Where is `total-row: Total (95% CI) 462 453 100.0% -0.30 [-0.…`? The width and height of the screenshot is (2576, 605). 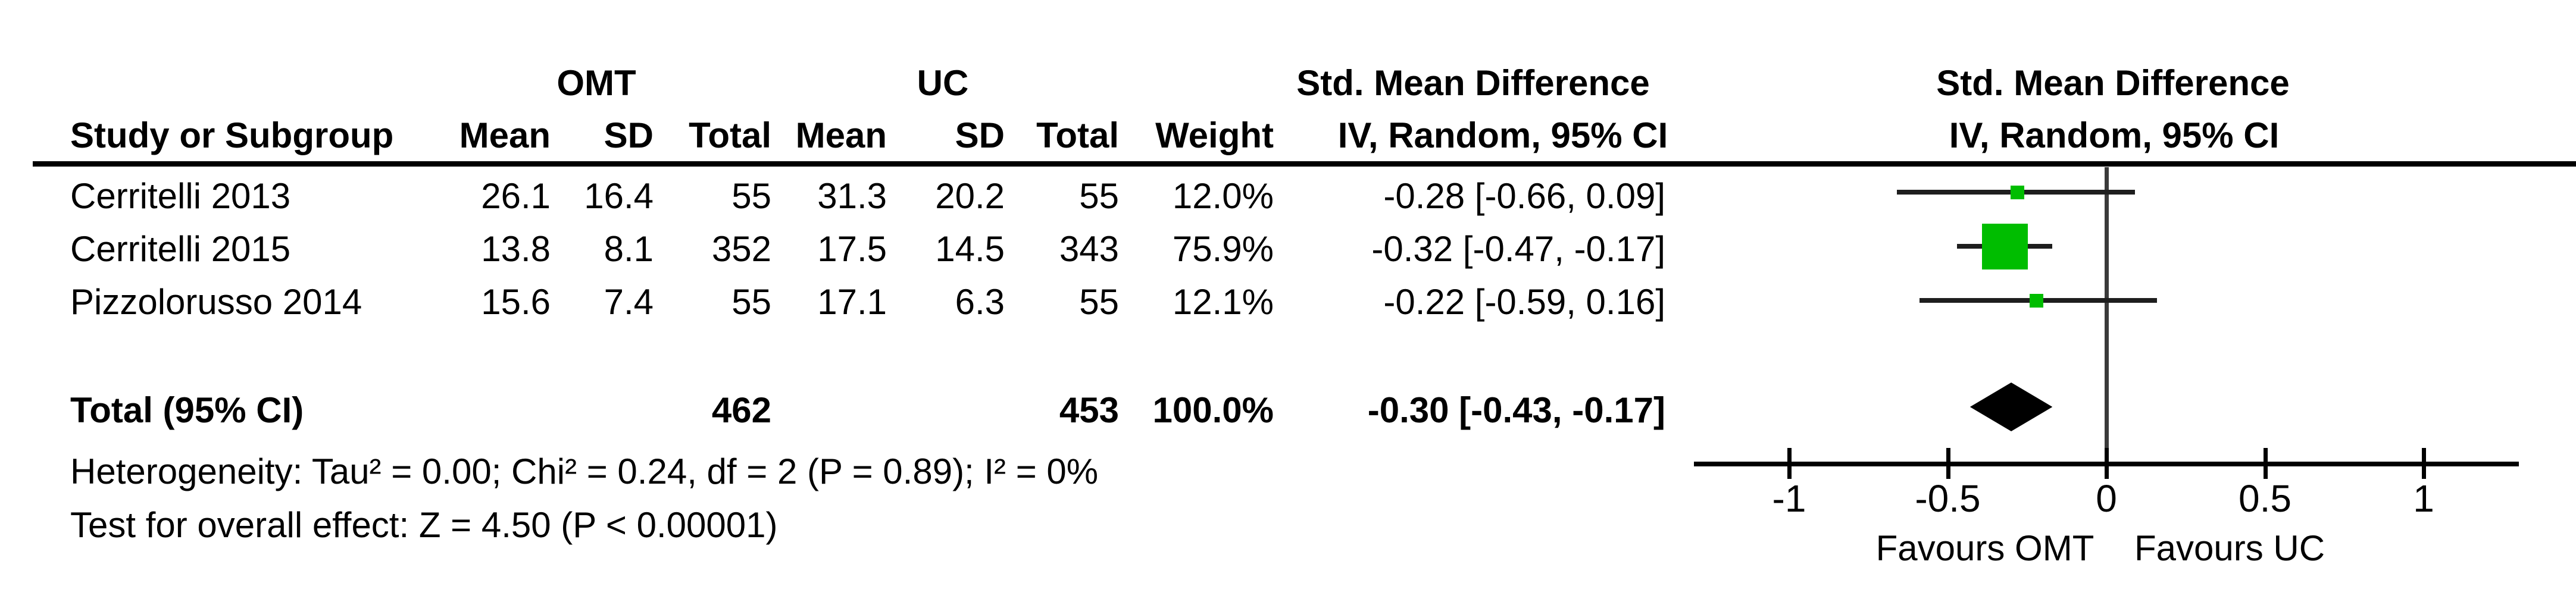 total-row: Total (95% CI) 462 453 100.0% -0.30 [-0.… is located at coordinates (1288, 411).